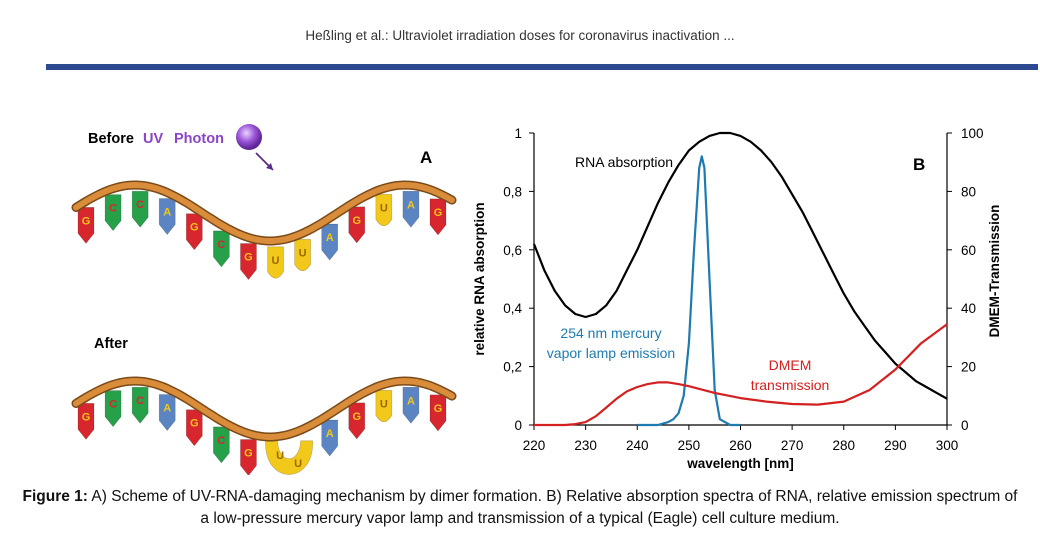 The image size is (1040, 551). Describe the element at coordinates (790, 365) in the screenshot. I see `dmem-annotation-line1: DMEM` at that location.